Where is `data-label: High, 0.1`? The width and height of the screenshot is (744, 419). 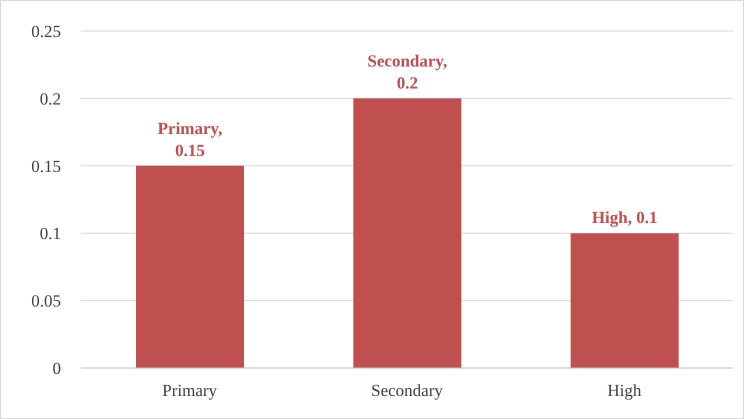 data-label: High, 0.1 is located at coordinates (625, 218).